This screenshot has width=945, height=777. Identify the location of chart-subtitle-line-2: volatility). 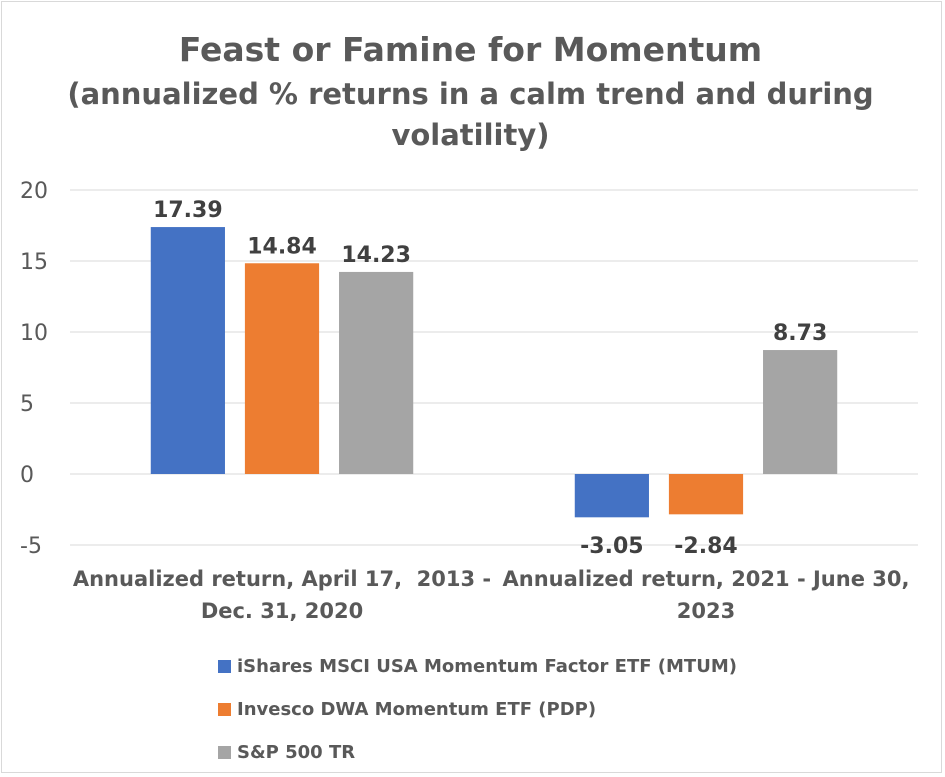
(470, 135).